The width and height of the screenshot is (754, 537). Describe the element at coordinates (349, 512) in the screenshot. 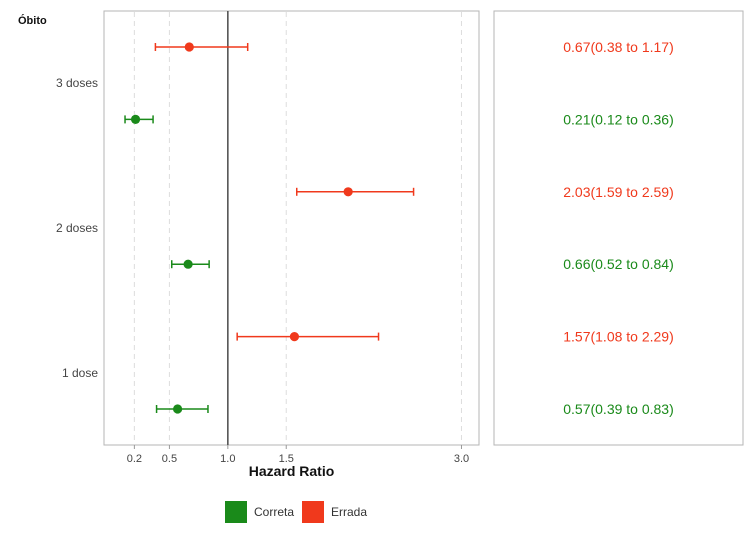

I see `legend-label: Errada` at that location.